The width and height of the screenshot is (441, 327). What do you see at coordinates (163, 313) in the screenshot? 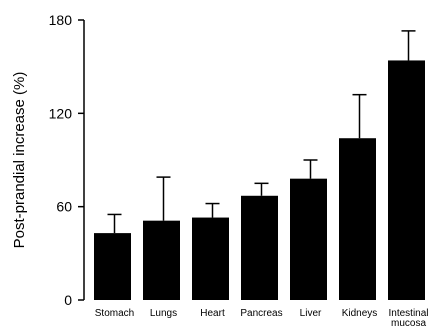
I see `x-category-label: Lungs` at bounding box center [163, 313].